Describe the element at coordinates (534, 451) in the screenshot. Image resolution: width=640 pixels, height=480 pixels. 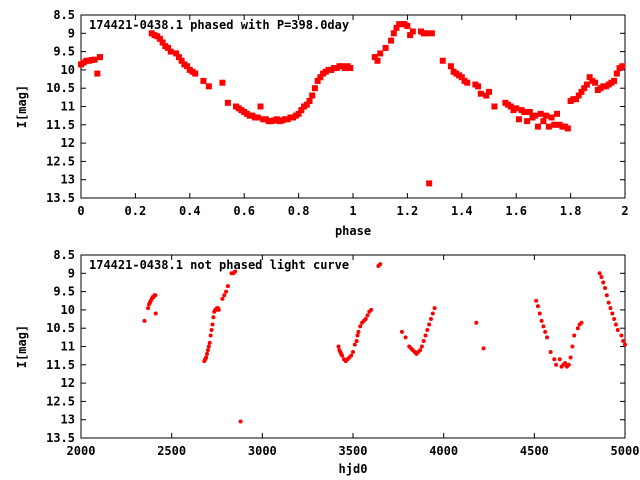
I see `x-tick-label: 4500` at that location.